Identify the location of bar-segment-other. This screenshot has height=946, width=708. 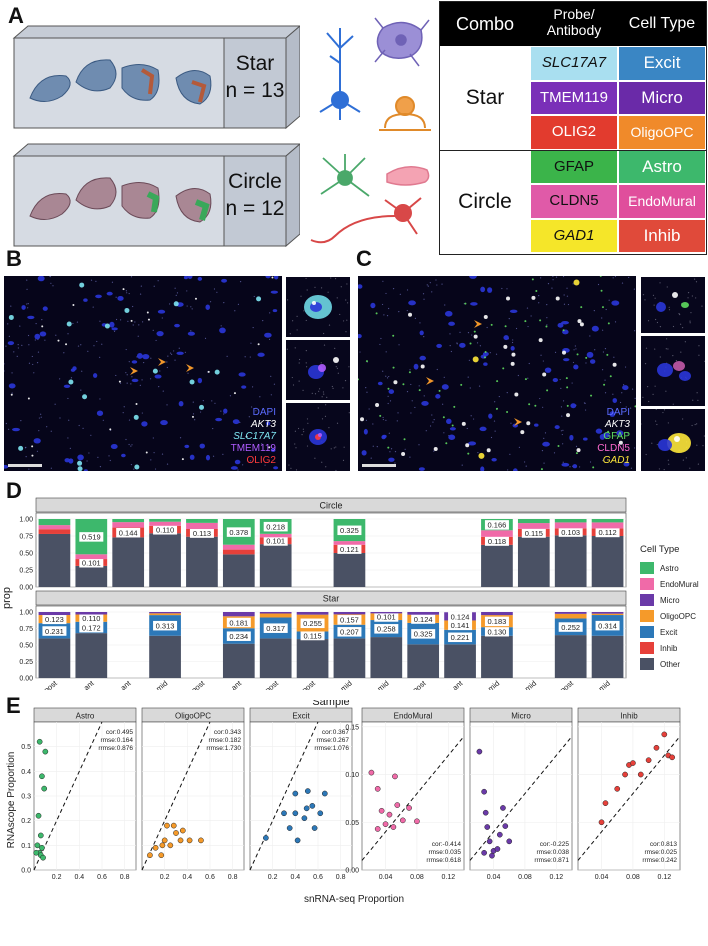
(386, 657).